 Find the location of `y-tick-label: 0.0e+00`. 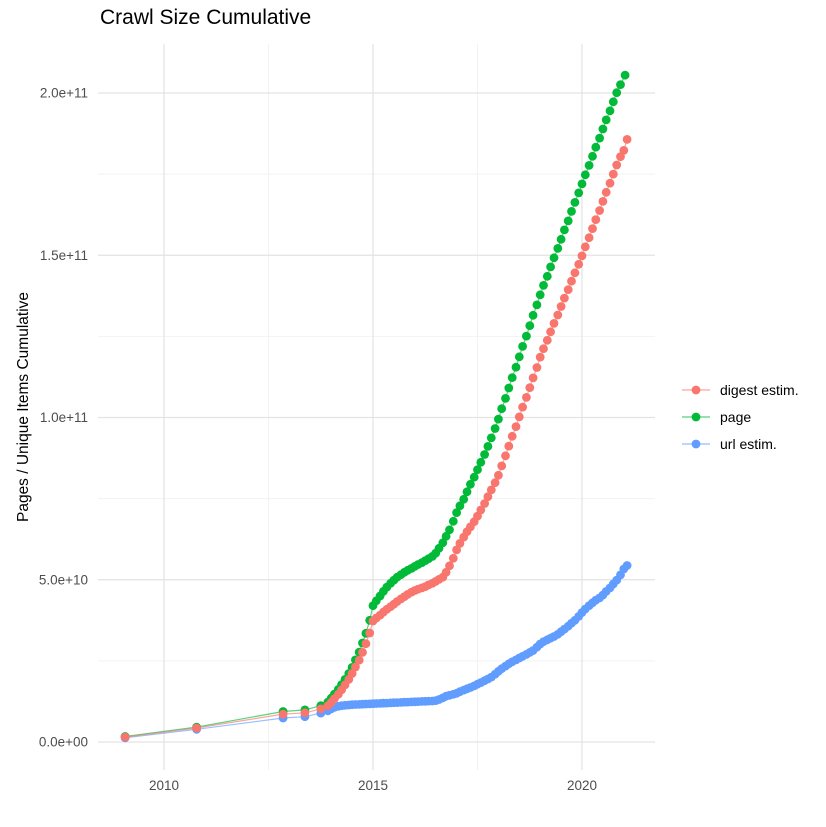

y-tick-label: 0.0e+00 is located at coordinates (63, 742).